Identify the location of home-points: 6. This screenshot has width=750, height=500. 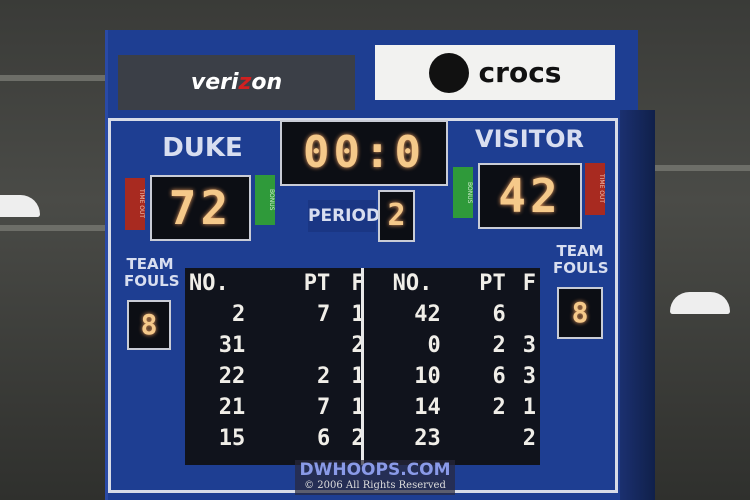
(323, 438).